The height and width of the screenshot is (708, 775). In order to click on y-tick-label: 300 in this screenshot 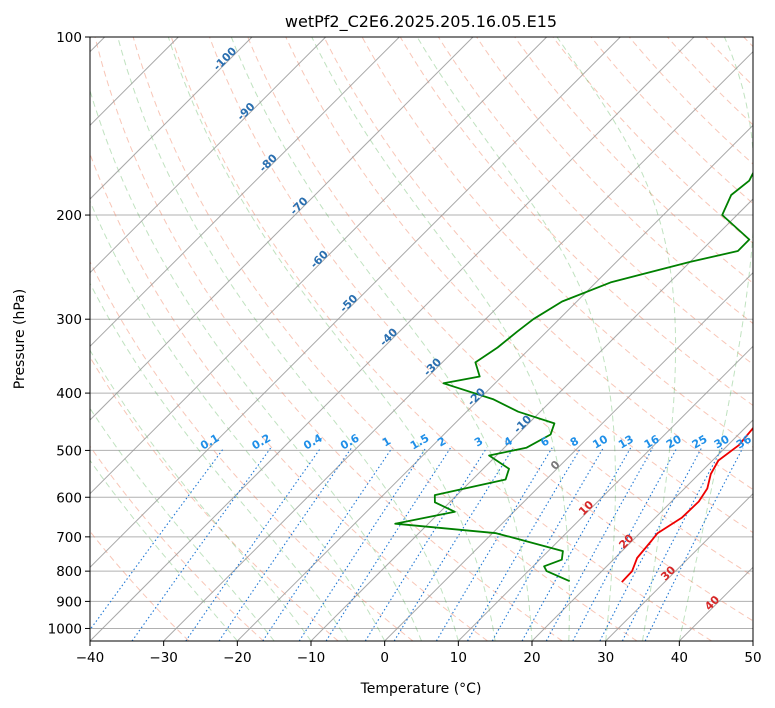, I will do `click(69, 320)`.